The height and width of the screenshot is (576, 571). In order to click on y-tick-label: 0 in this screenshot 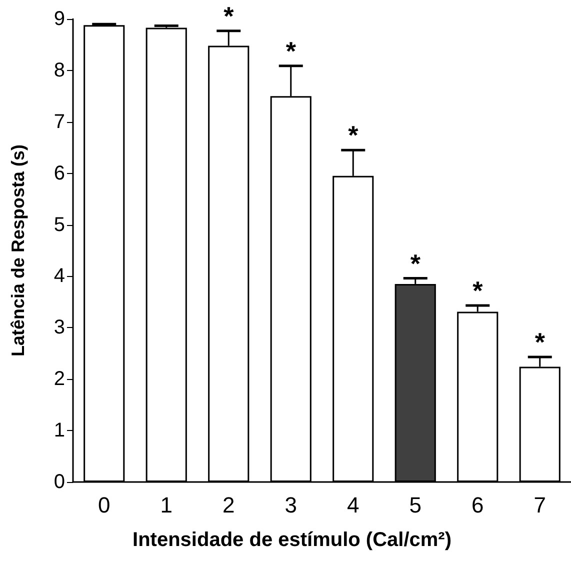, I will do `click(59, 482)`.